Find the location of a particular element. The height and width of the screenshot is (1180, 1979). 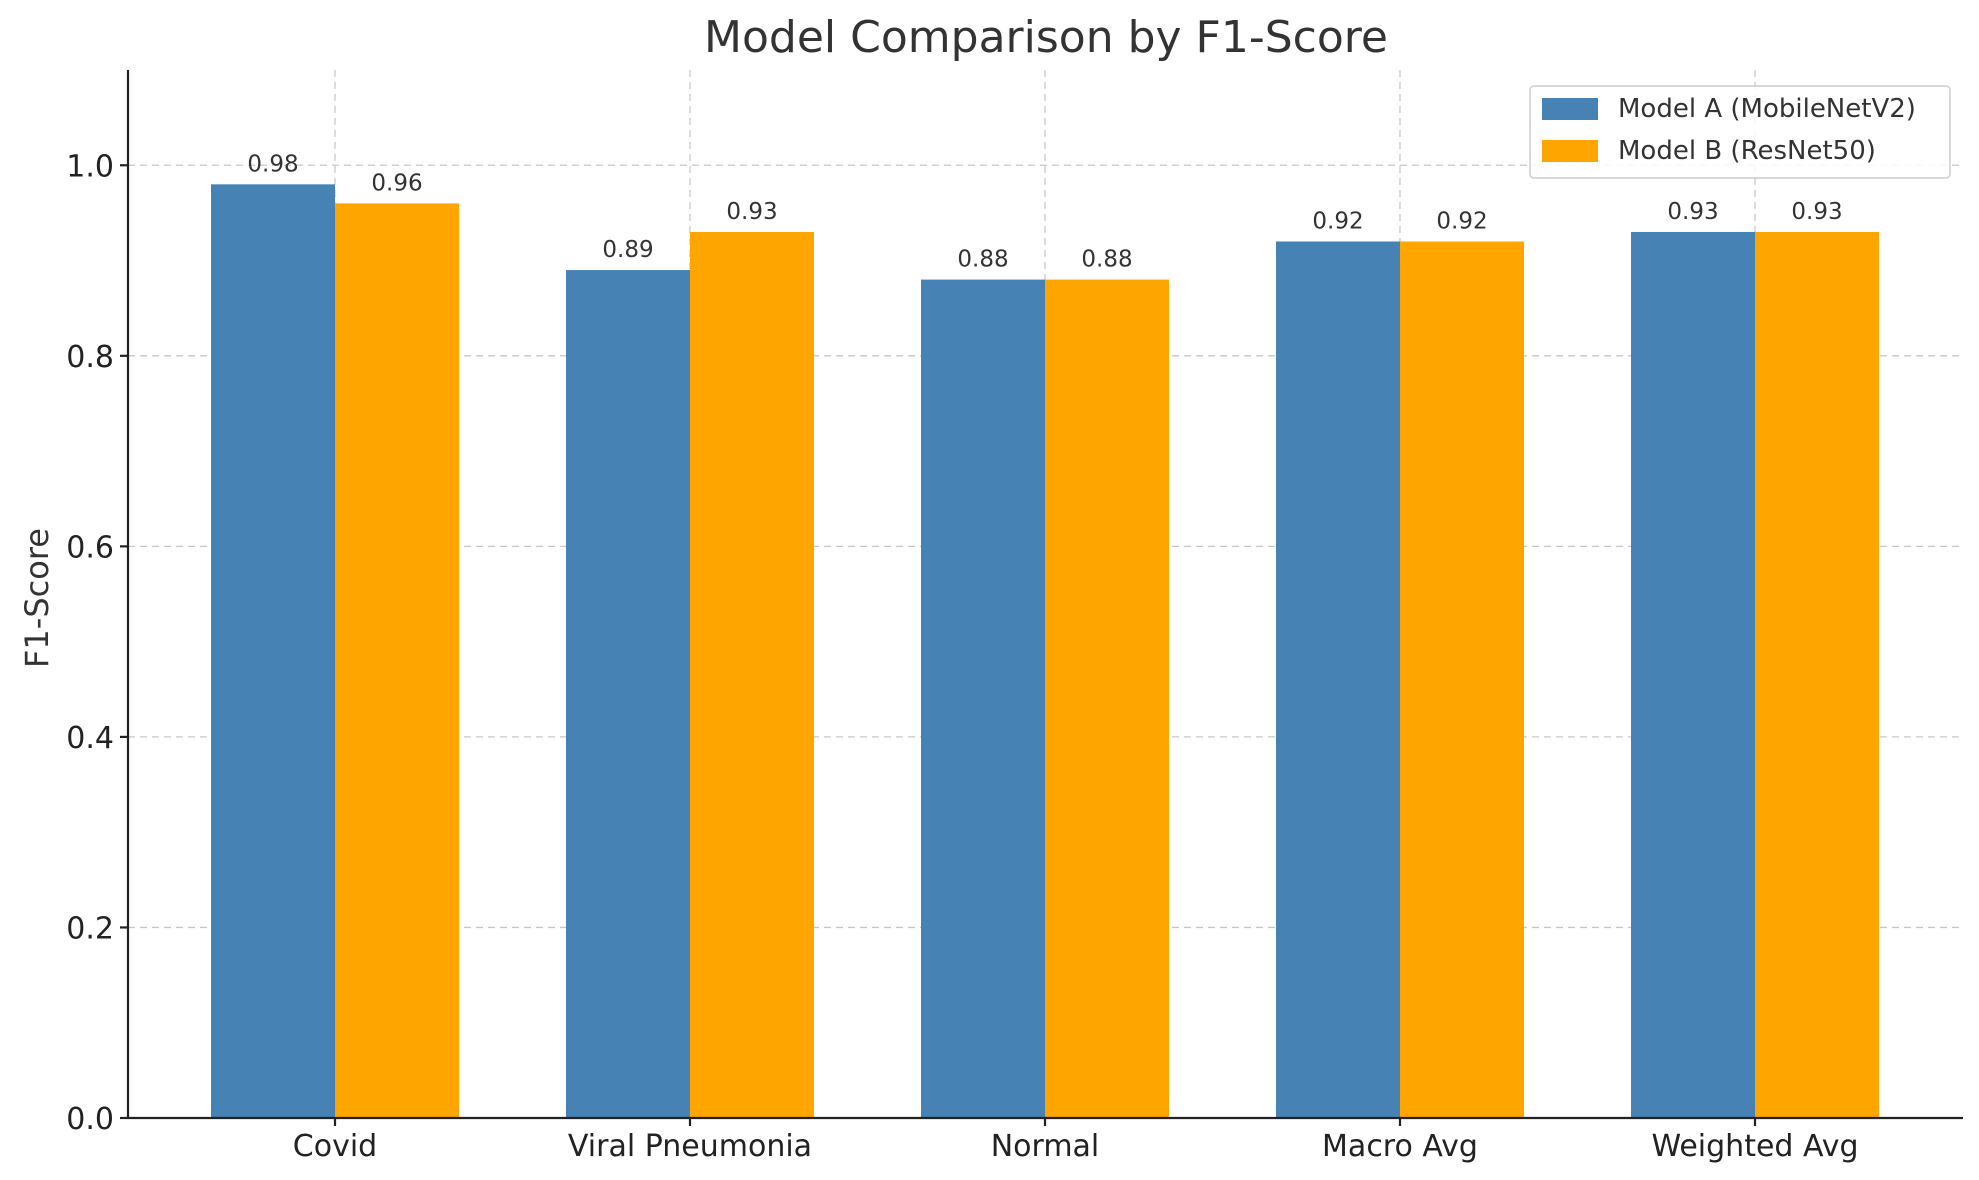

bar-series-1-covid is located at coordinates (397, 660).